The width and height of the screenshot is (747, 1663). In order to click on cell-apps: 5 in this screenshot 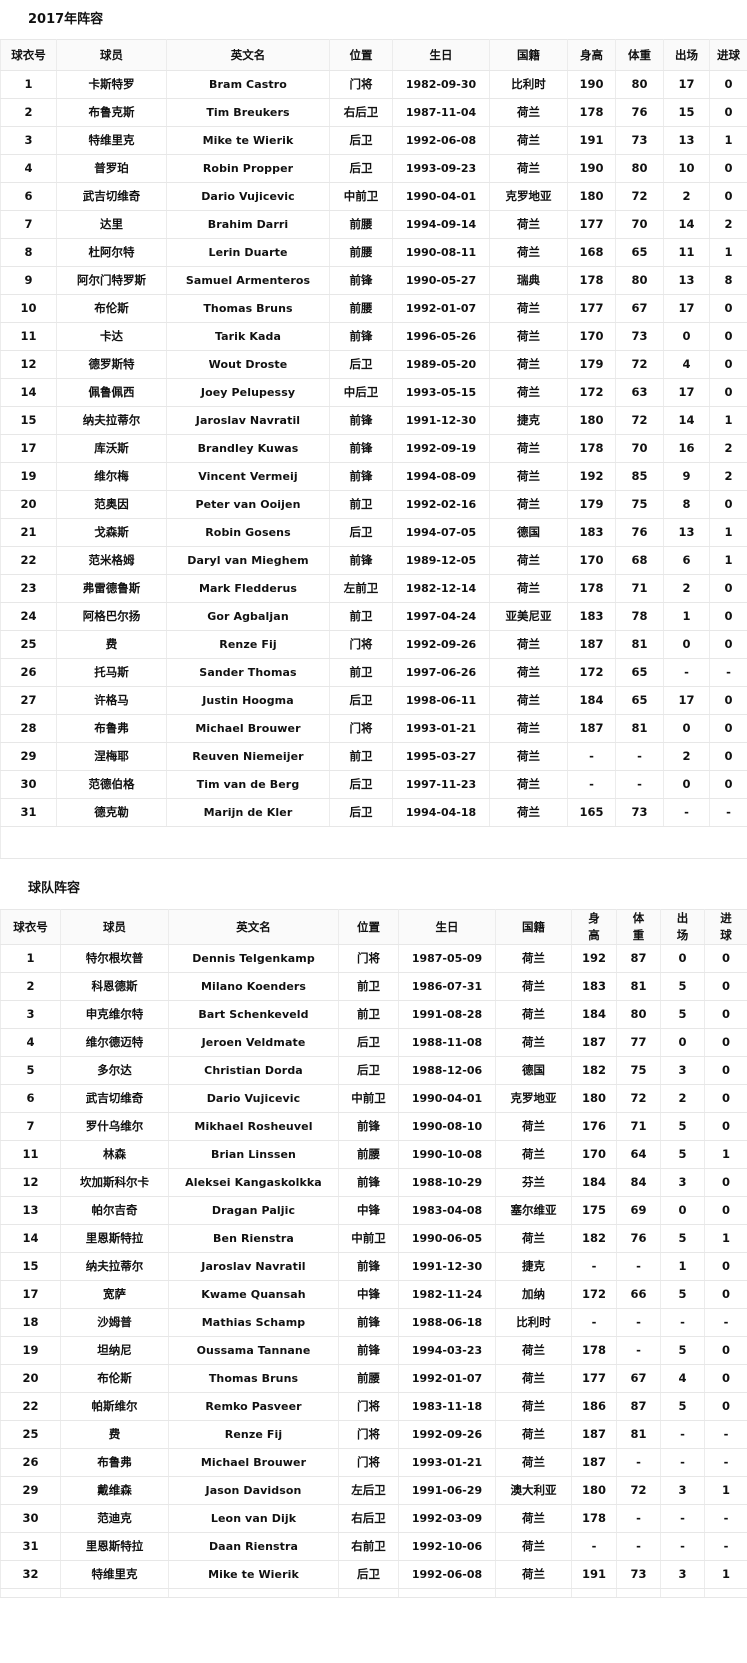, I will do `click(682, 1126)`.